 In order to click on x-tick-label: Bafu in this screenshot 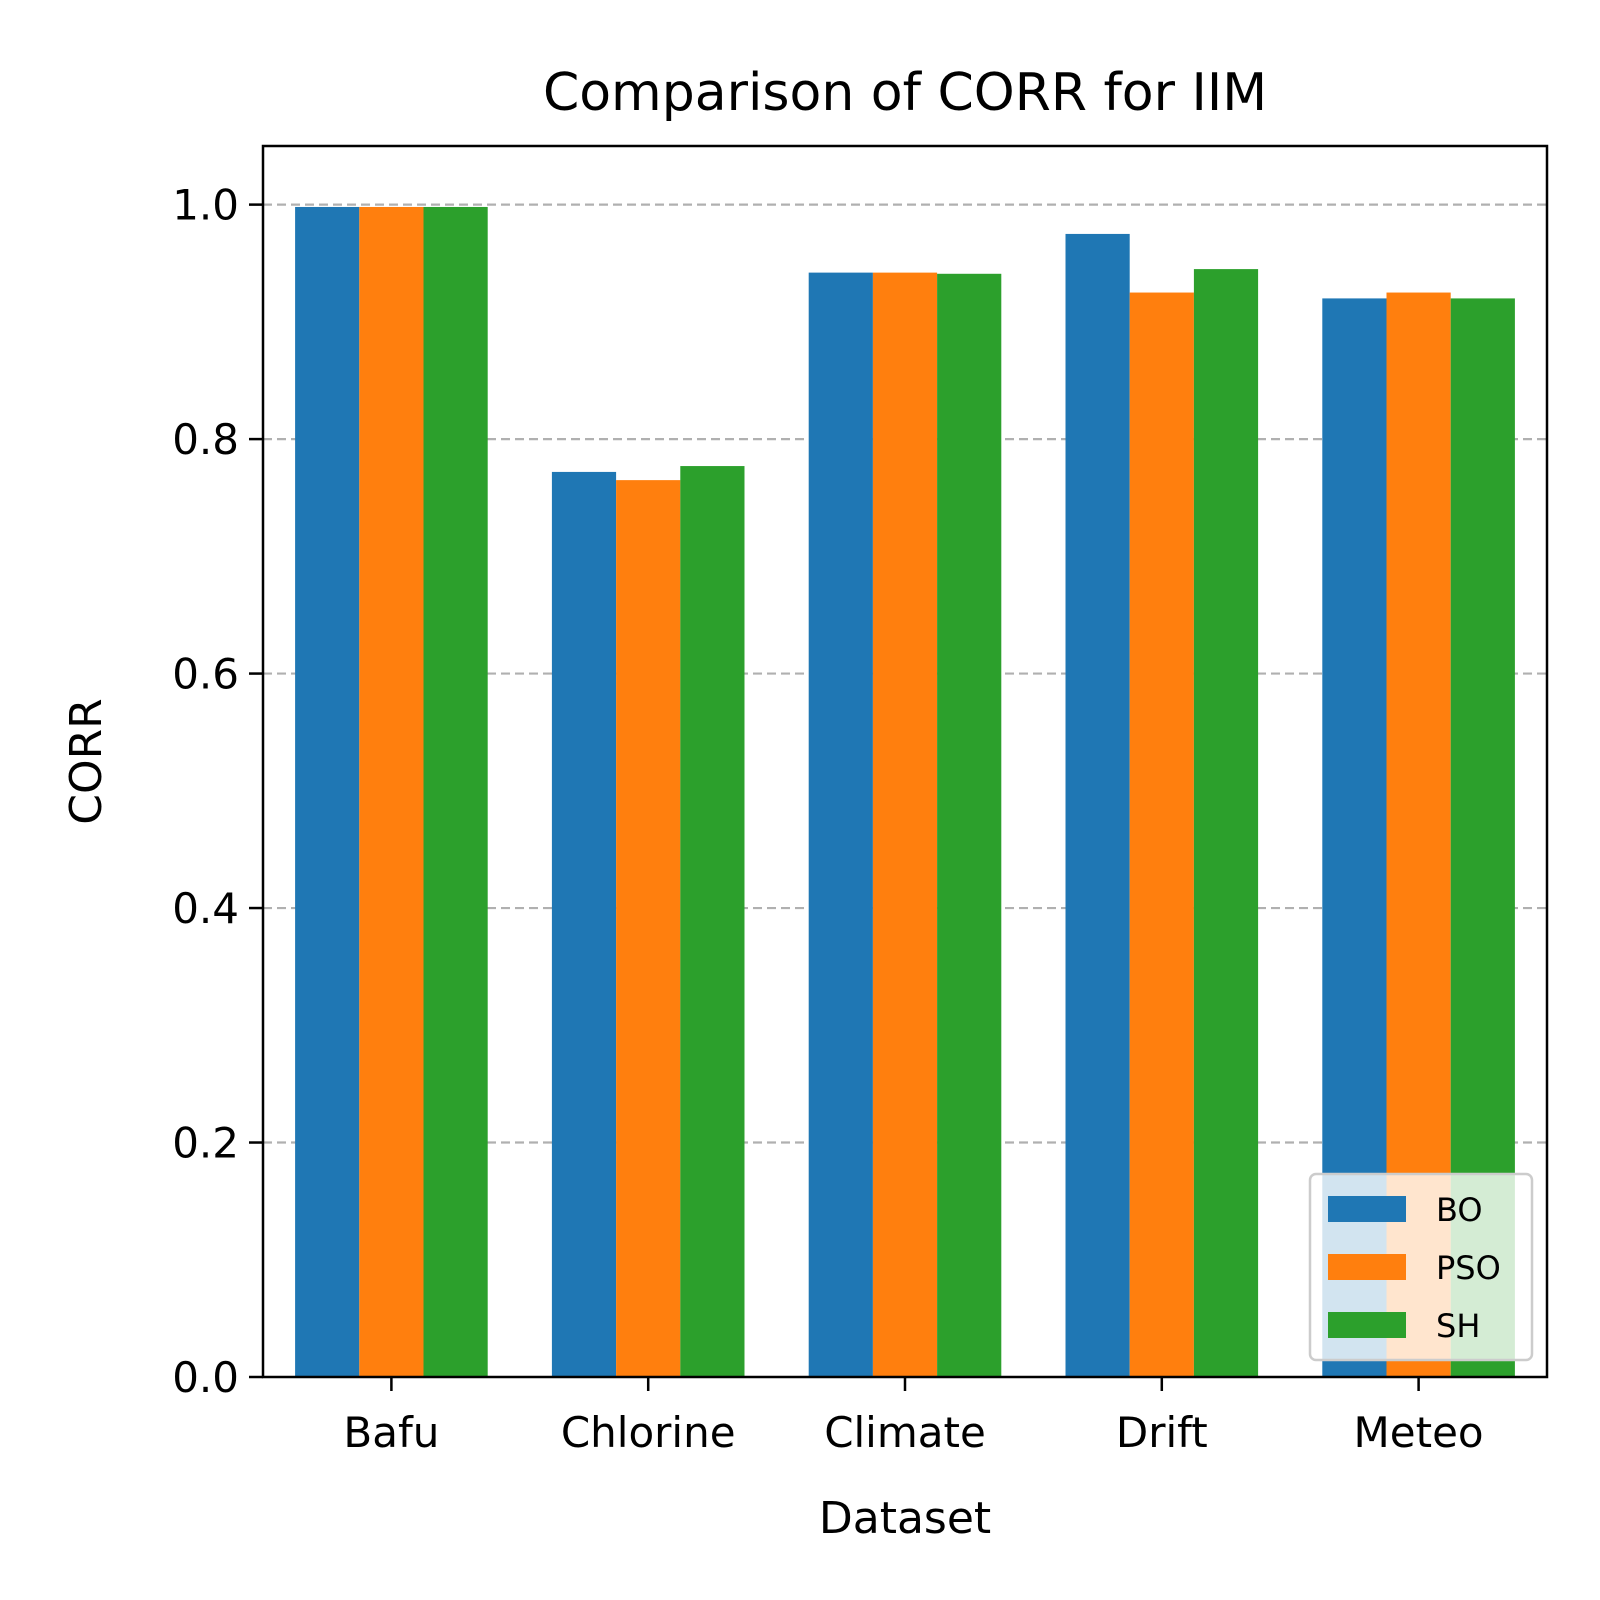, I will do `click(391, 1432)`.